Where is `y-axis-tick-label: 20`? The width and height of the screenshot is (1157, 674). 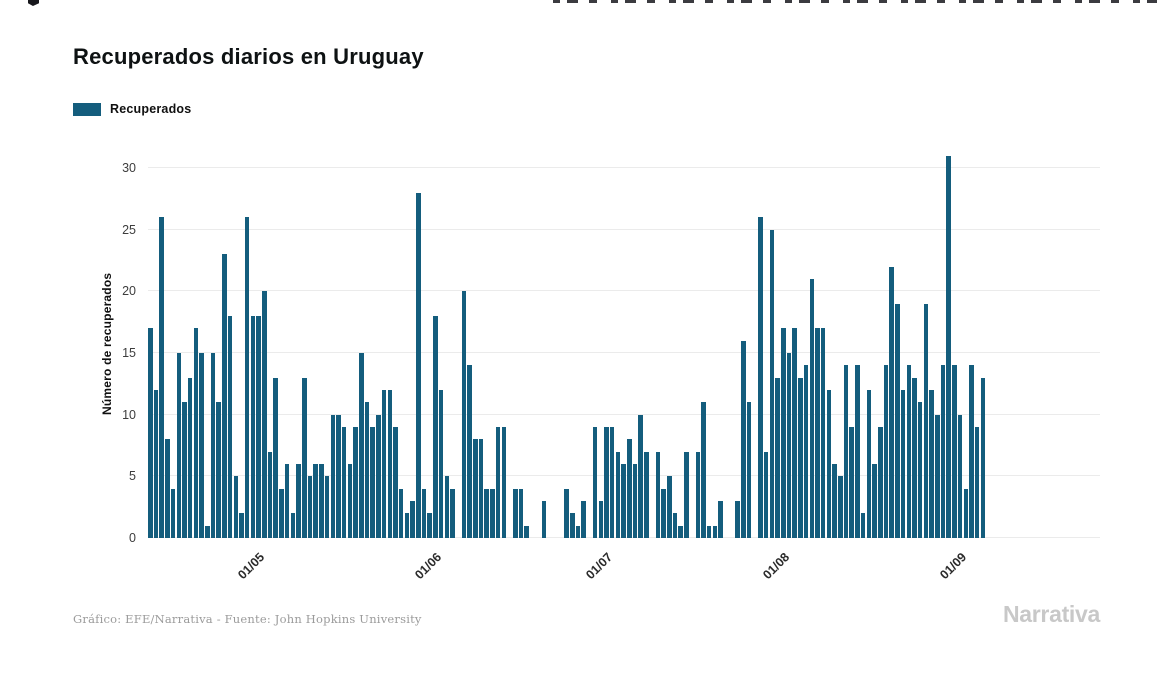 y-axis-tick-label: 20 is located at coordinates (129, 291).